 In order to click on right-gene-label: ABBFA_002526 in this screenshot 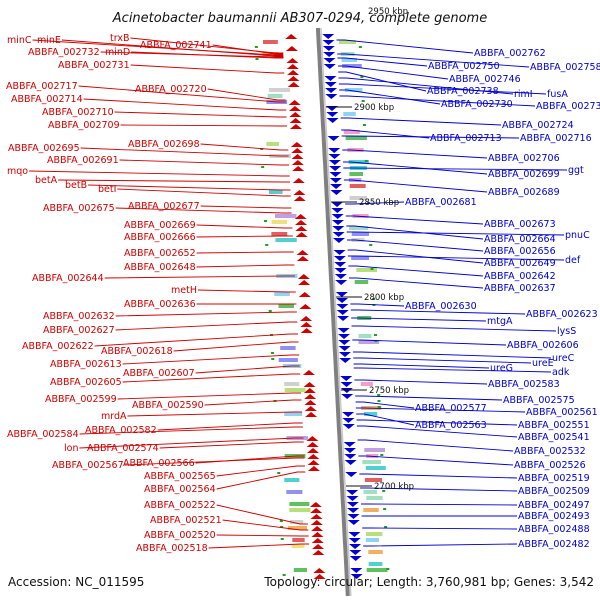, I will do `click(550, 465)`.